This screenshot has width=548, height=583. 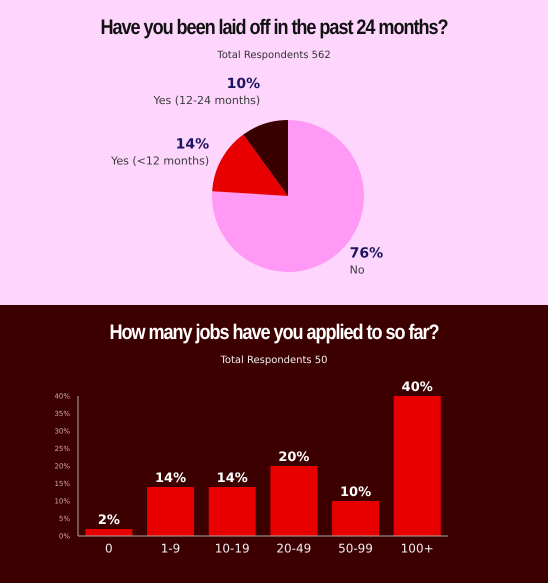 What do you see at coordinates (367, 254) in the screenshot?
I see `data-label: 76%` at bounding box center [367, 254].